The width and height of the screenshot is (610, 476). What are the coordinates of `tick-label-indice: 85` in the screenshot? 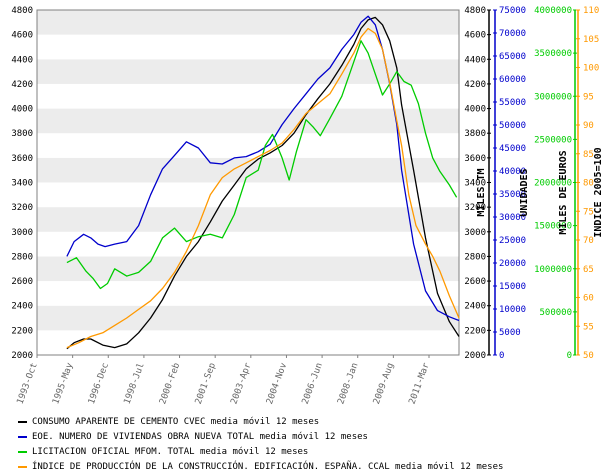 It's located at (588, 155).